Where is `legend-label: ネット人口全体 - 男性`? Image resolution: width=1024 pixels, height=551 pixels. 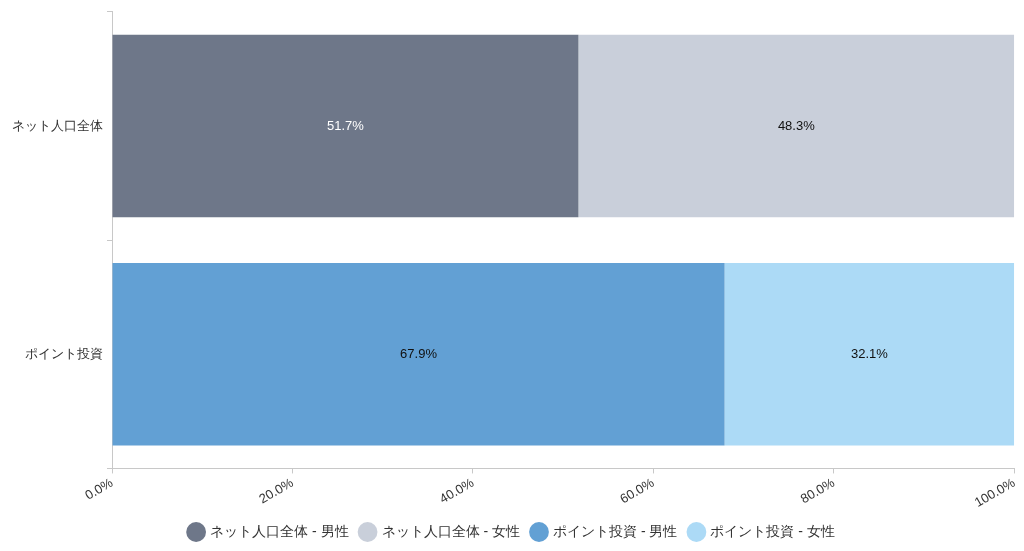
legend-label: ネット人口全体 - 男性 is located at coordinates (279, 530).